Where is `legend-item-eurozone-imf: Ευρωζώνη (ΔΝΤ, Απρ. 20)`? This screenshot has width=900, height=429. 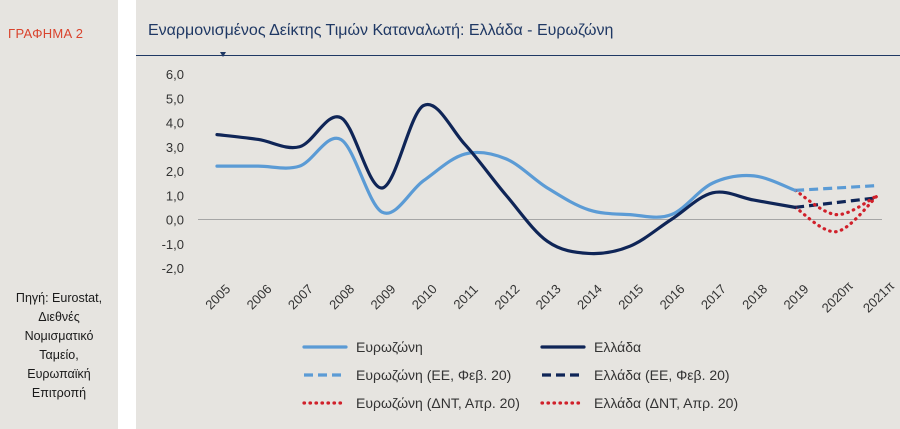
legend-item-eurozone-imf: Ευρωζώνη (ΔΝΤ, Απρ. 20) is located at coordinates (411, 403).